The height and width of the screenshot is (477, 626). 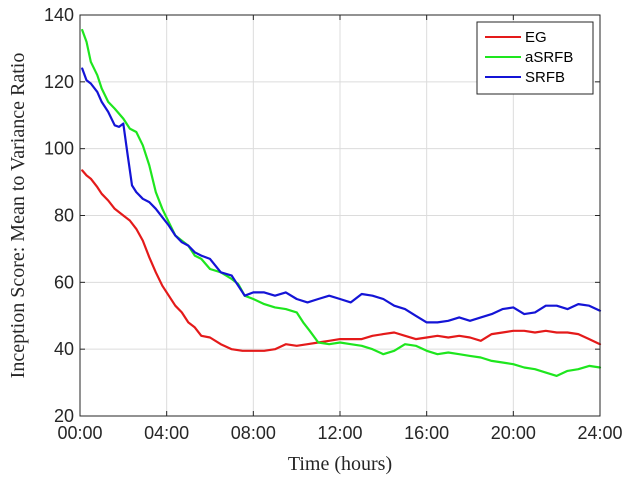 I want to click on x-tick-label: 24:00, so click(x=599, y=433).